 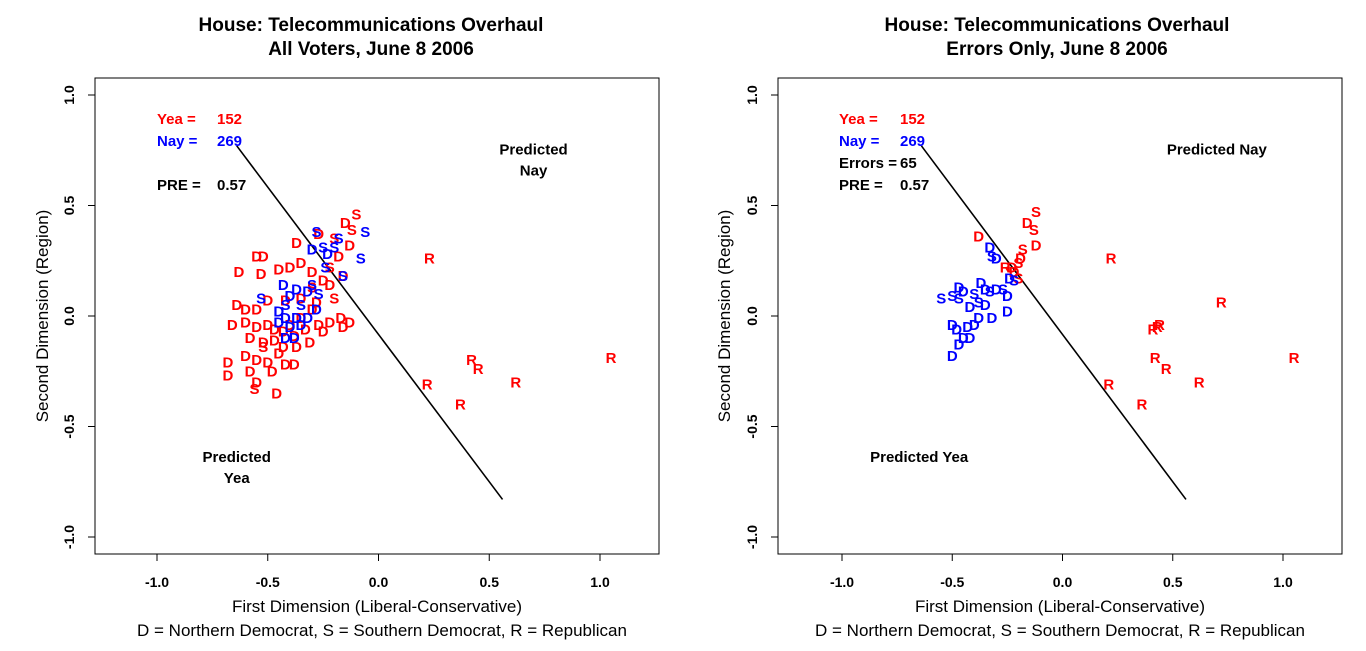 I want to click on stat-nay-value: 269, so click(x=912, y=141).